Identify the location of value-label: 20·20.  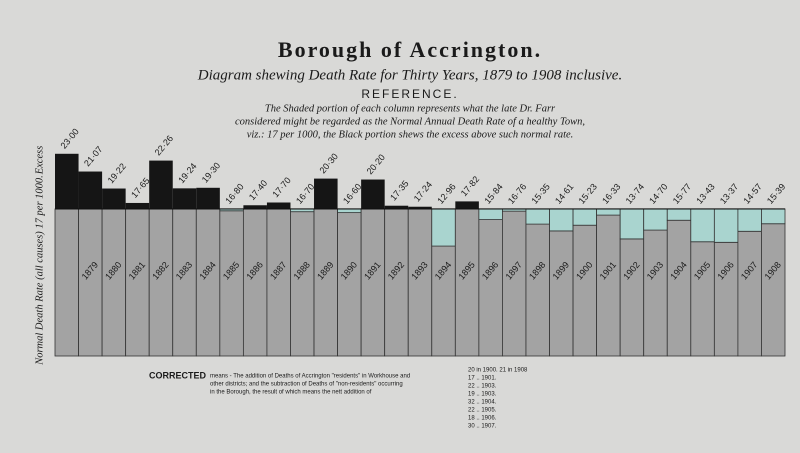
(376, 164).